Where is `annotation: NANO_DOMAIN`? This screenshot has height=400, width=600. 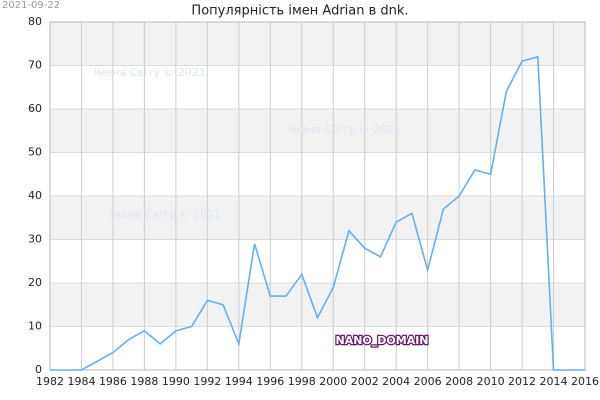 annotation: NANO_DOMAIN is located at coordinates (381, 340).